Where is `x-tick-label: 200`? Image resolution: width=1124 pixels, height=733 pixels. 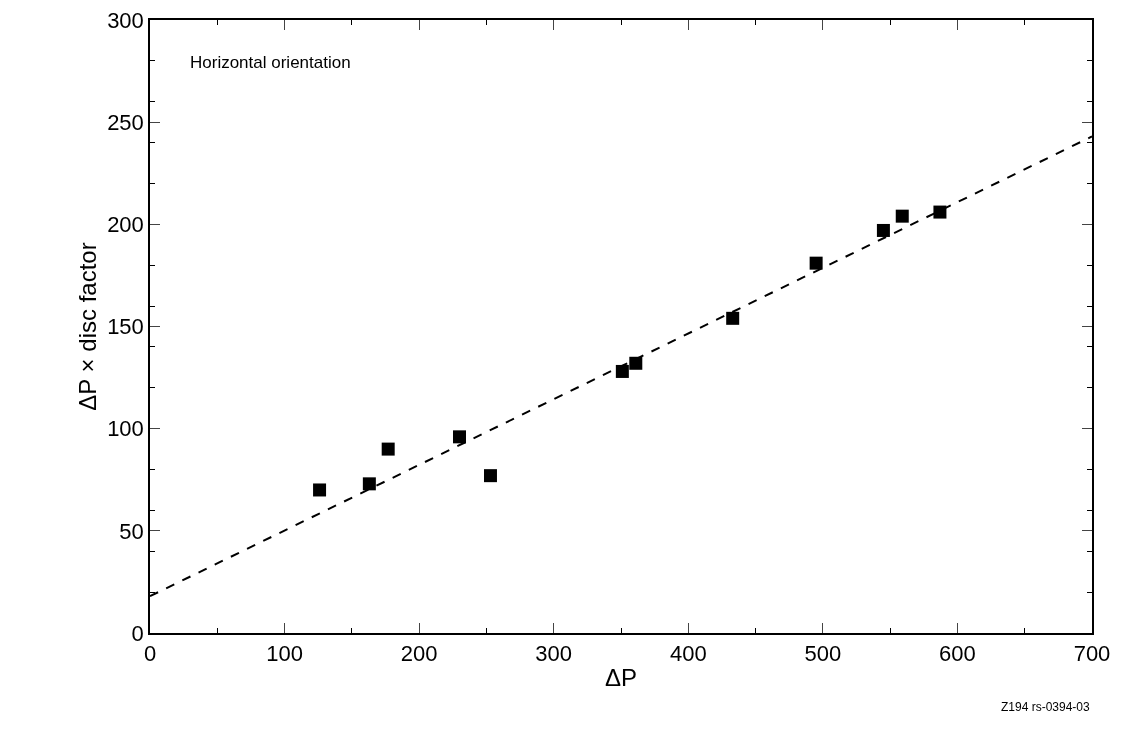 x-tick-label: 200 is located at coordinates (419, 654).